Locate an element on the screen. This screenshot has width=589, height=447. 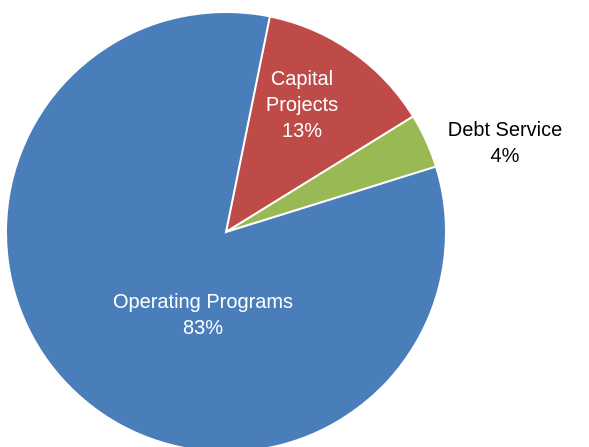
value-label: 4% is located at coordinates (505, 156).